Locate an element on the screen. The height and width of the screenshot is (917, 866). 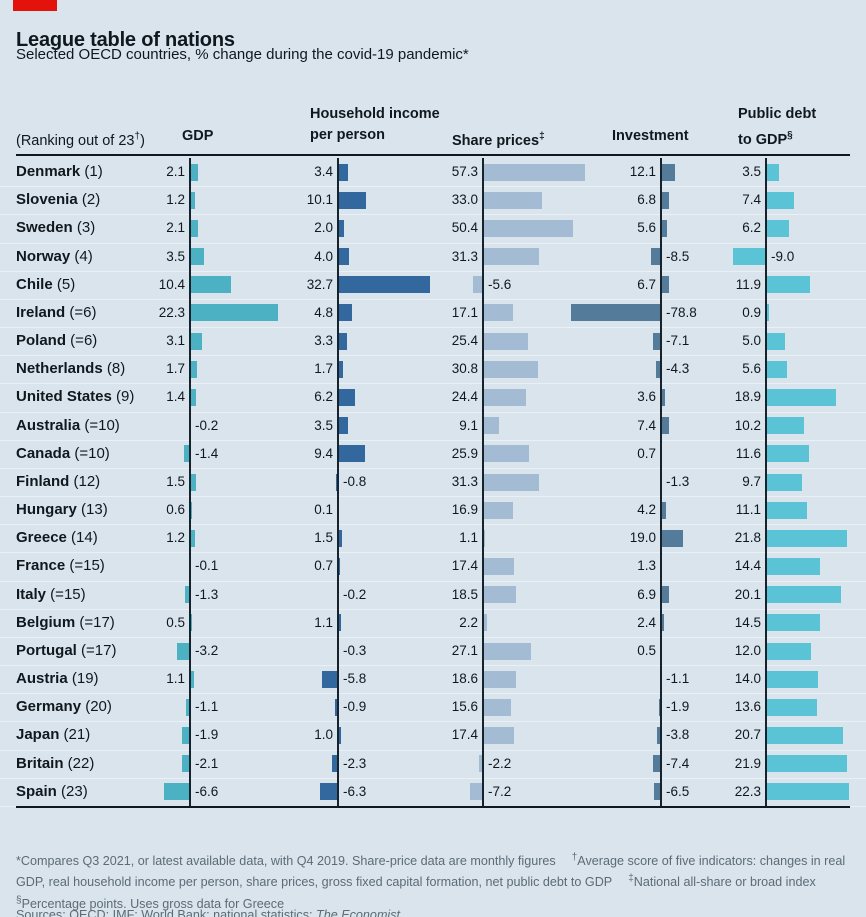
column-header-public-debt-label: Public debt to GDP is located at coordinates (777, 127).